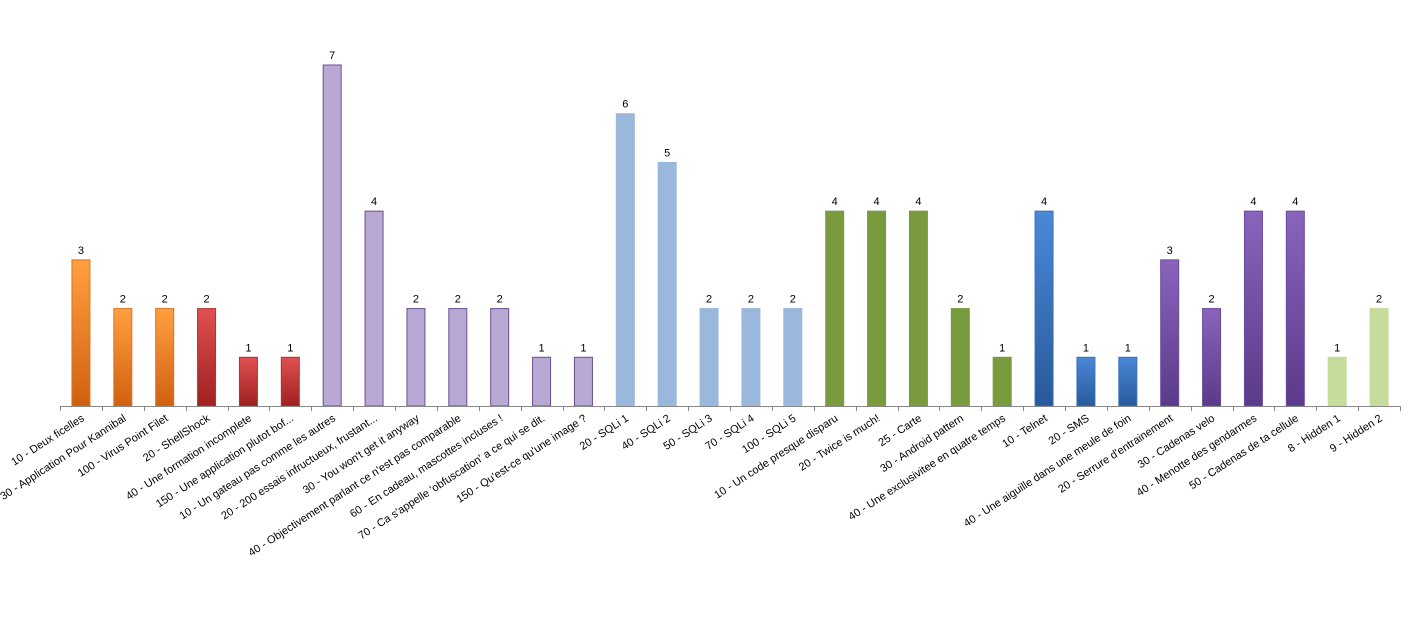 Image resolution: width=1416 pixels, height=643 pixels. Describe the element at coordinates (667, 153) in the screenshot. I see `bar-value-label: 5` at that location.